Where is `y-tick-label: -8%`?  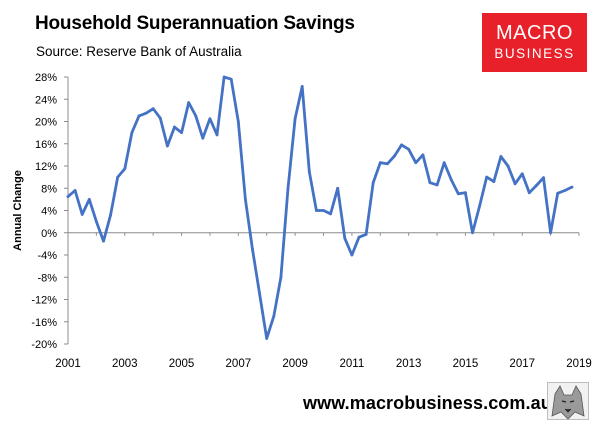 y-tick-label: -8% is located at coordinates (47, 278).